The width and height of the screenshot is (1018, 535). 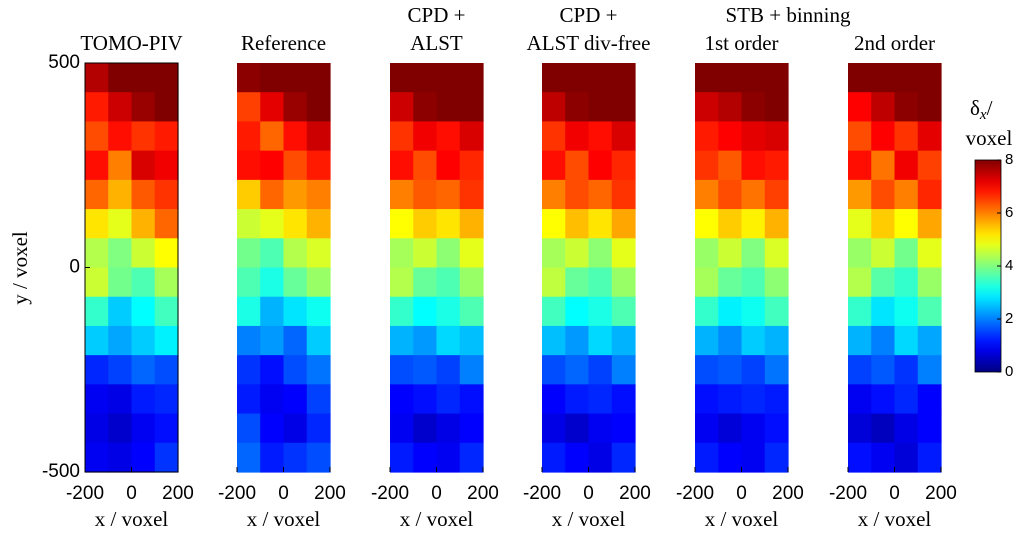 I want to click on colorbar-tick-label: 8, so click(x=1009, y=159).